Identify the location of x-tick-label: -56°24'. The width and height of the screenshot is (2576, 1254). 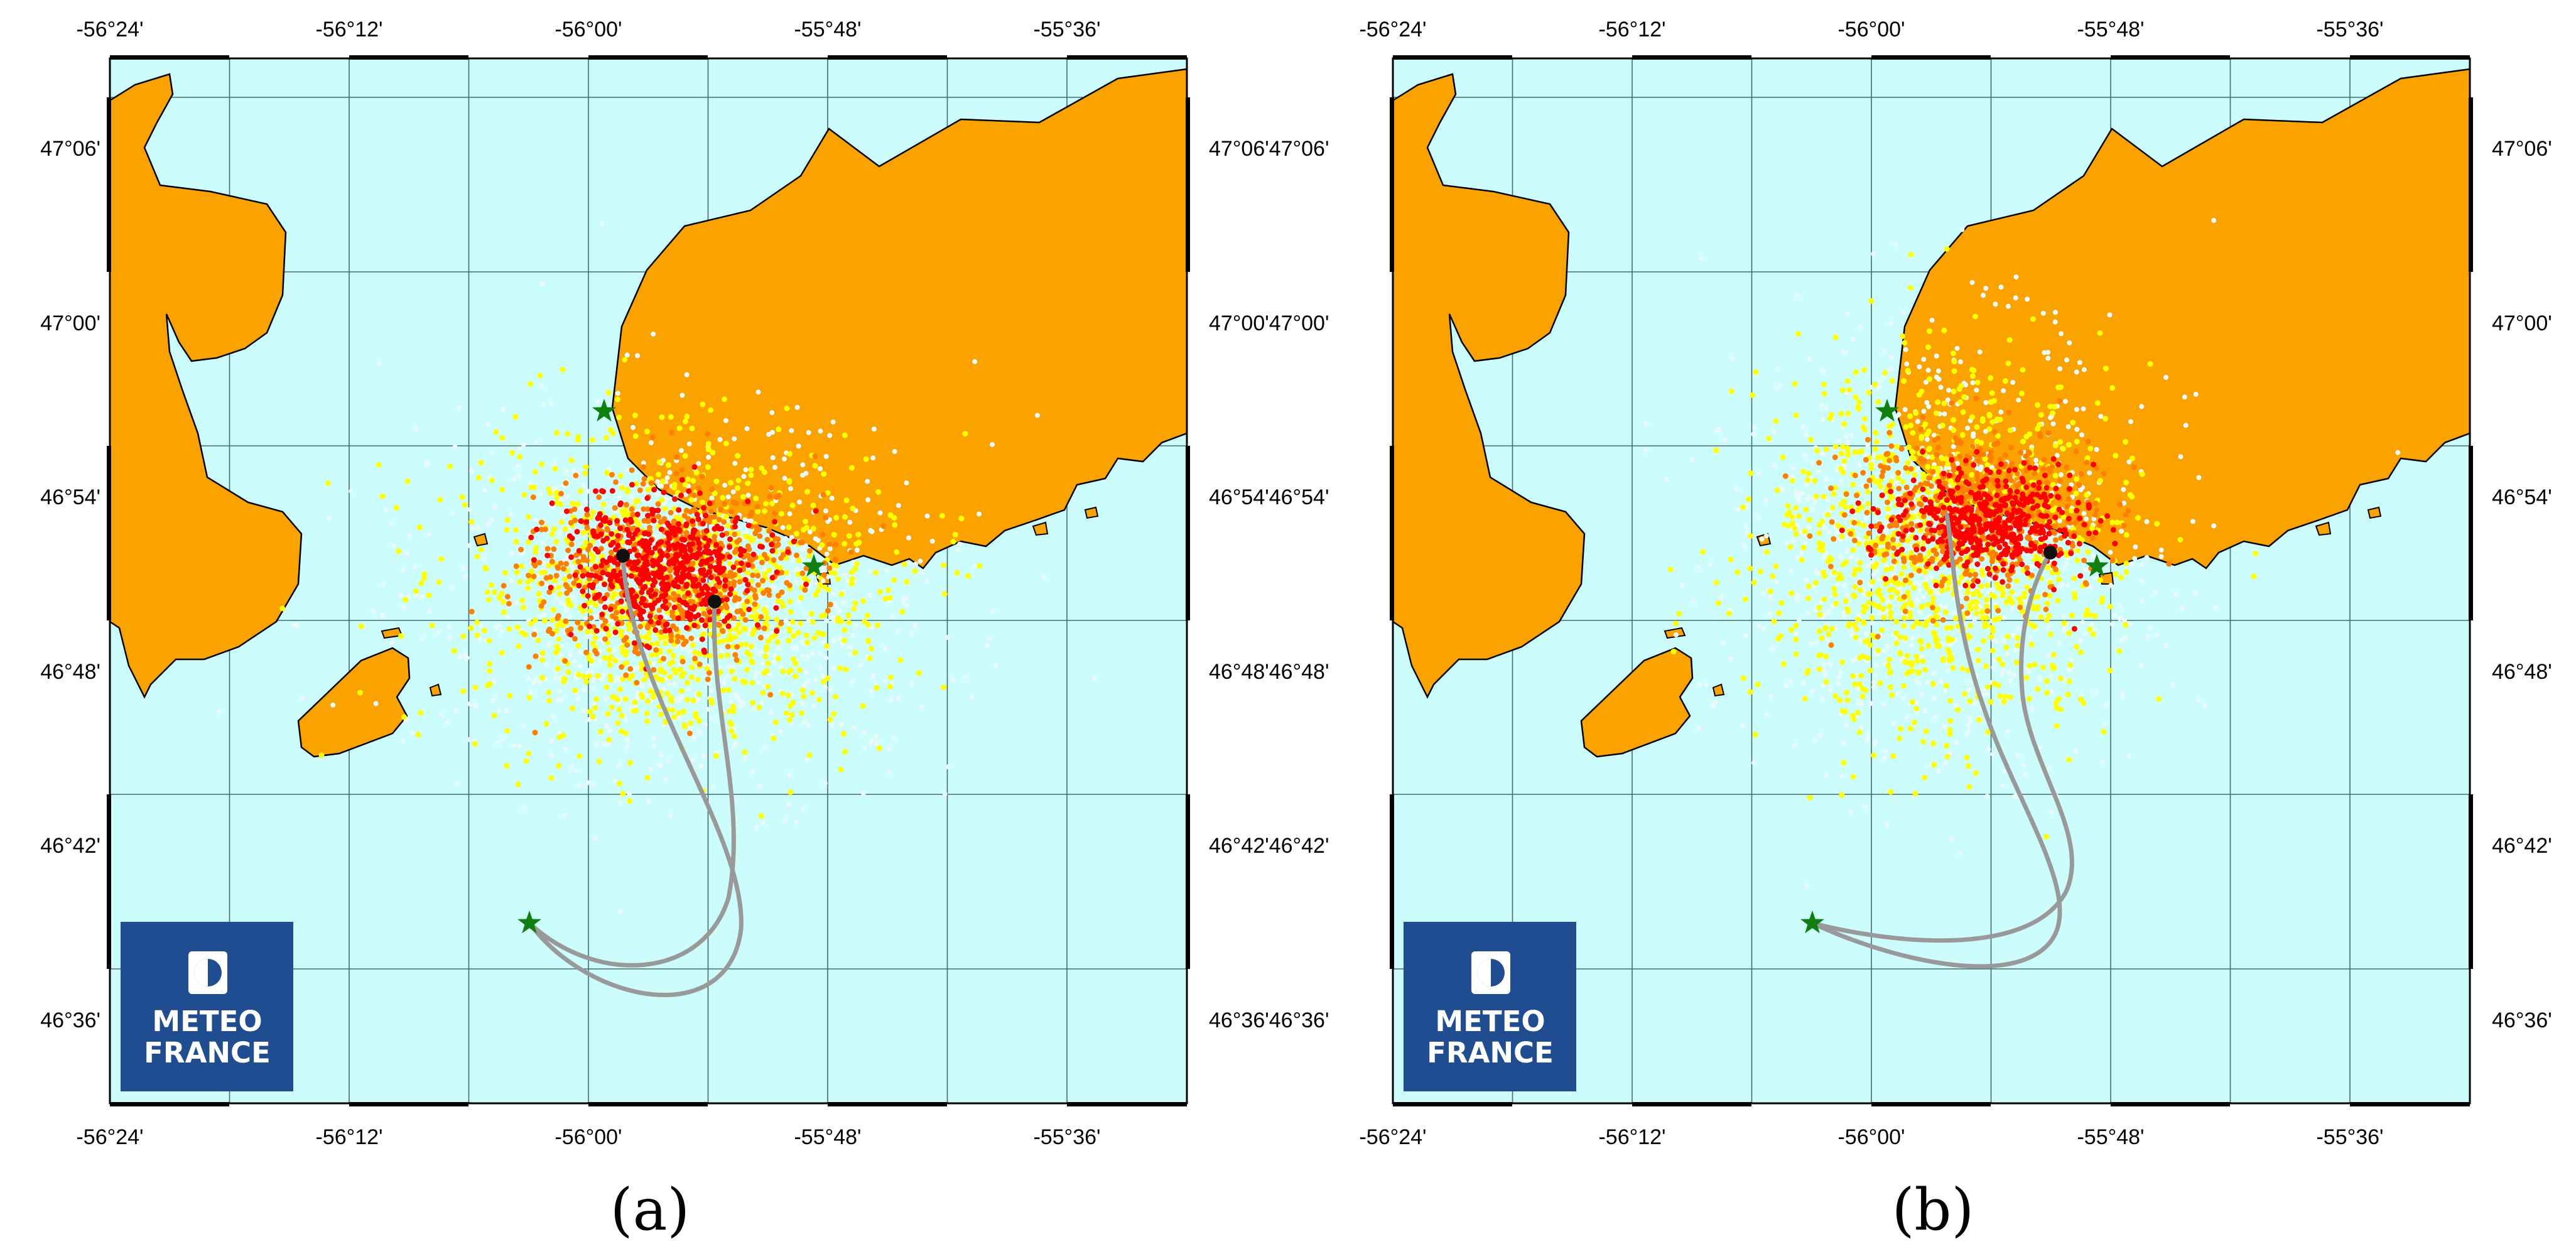
(110, 30).